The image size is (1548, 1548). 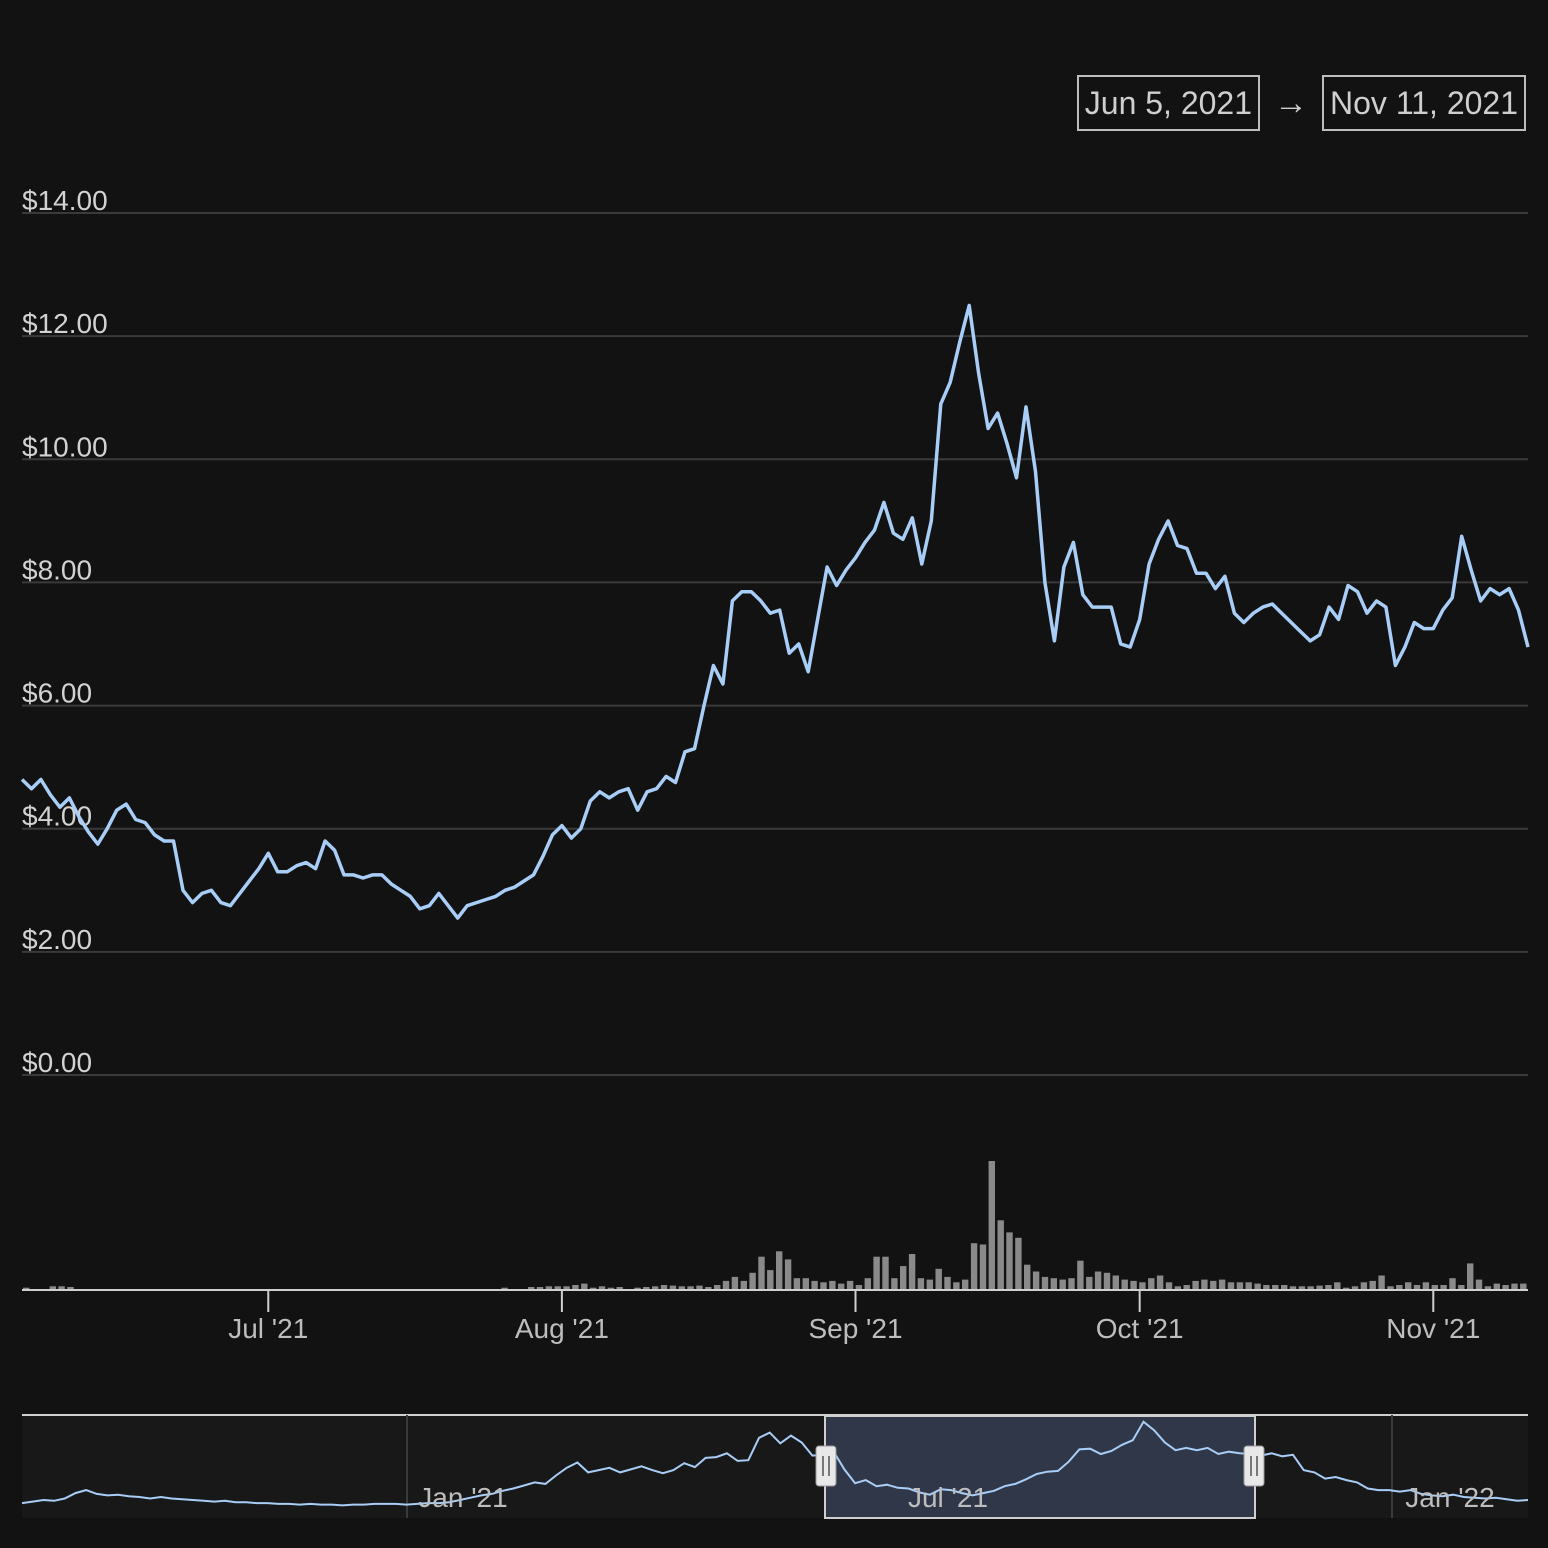 I want to click on x-tick-label: Jul '21, so click(x=268, y=1328).